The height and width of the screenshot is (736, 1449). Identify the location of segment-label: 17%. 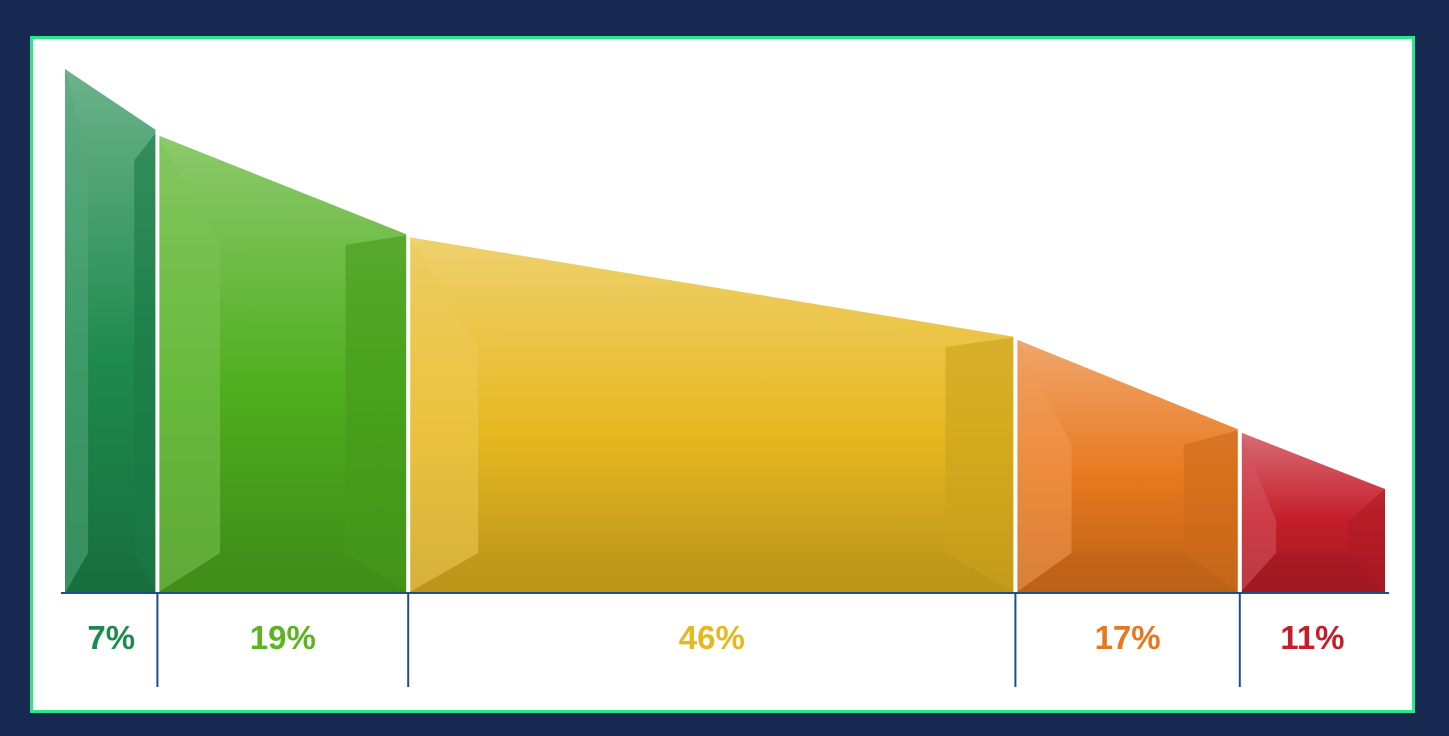
(1128, 637).